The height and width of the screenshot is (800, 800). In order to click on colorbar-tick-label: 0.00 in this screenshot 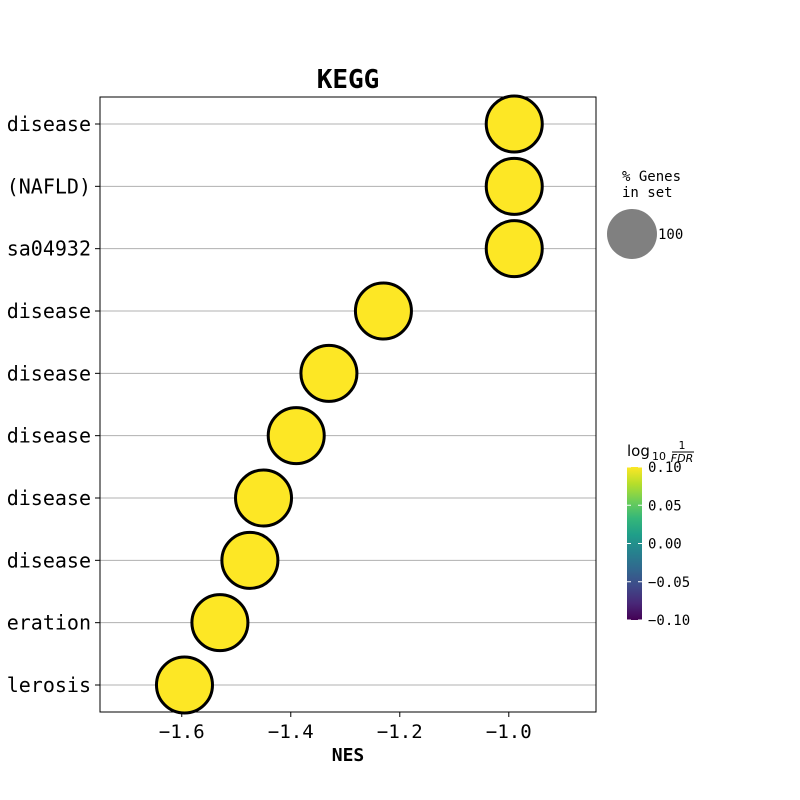, I will do `click(665, 545)`.